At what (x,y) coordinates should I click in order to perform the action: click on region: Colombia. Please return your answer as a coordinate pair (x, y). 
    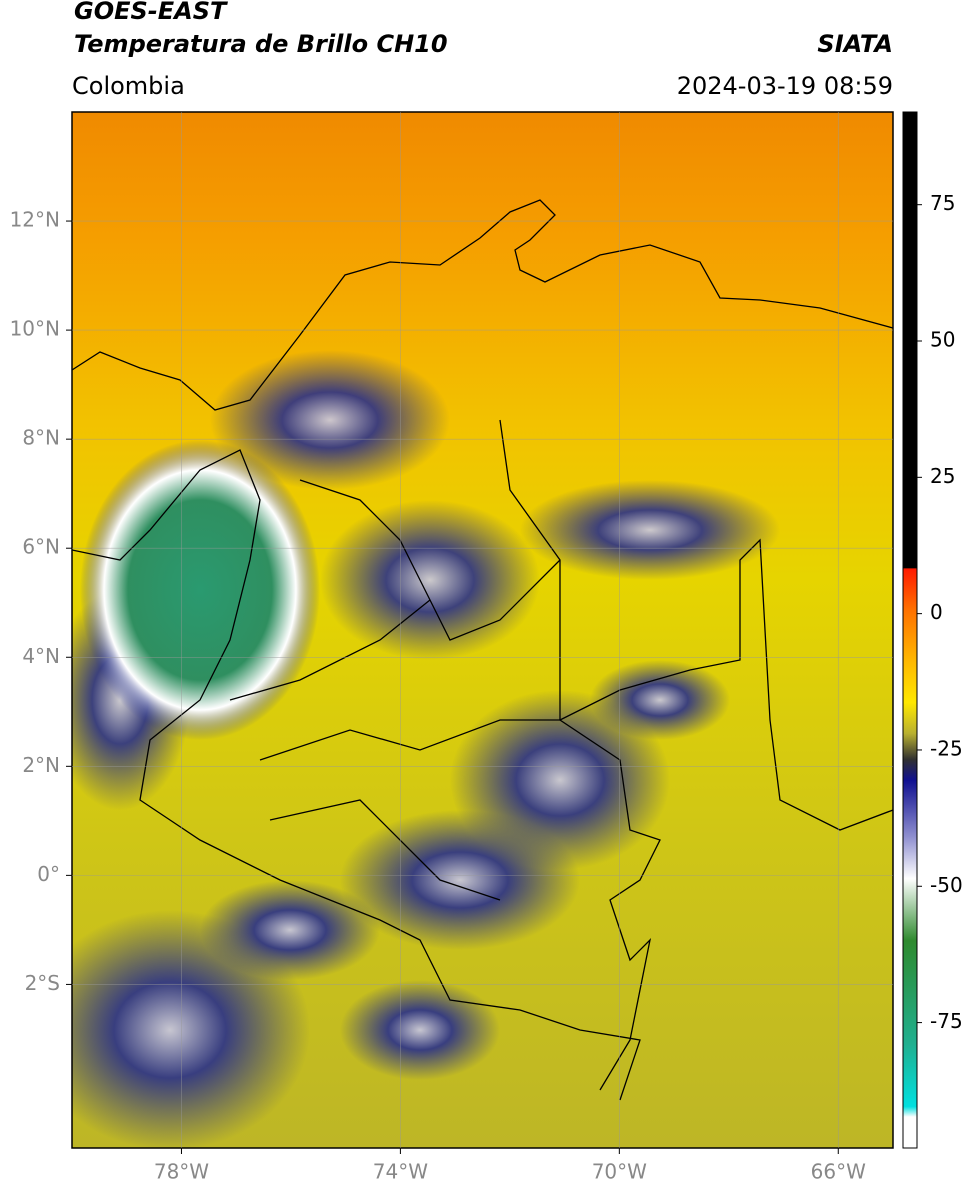
    Looking at the image, I should click on (128, 86).